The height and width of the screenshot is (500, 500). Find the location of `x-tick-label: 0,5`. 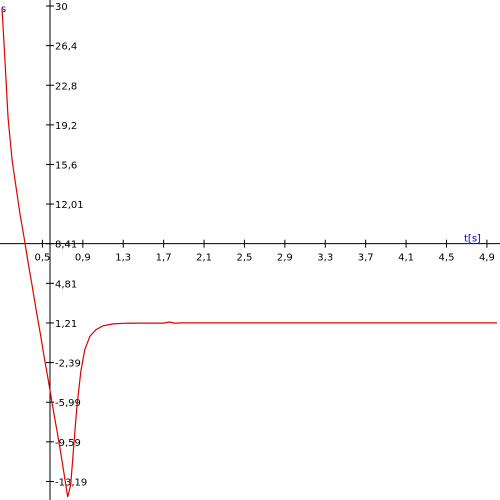

x-tick-label: 0,5 is located at coordinates (42, 258).